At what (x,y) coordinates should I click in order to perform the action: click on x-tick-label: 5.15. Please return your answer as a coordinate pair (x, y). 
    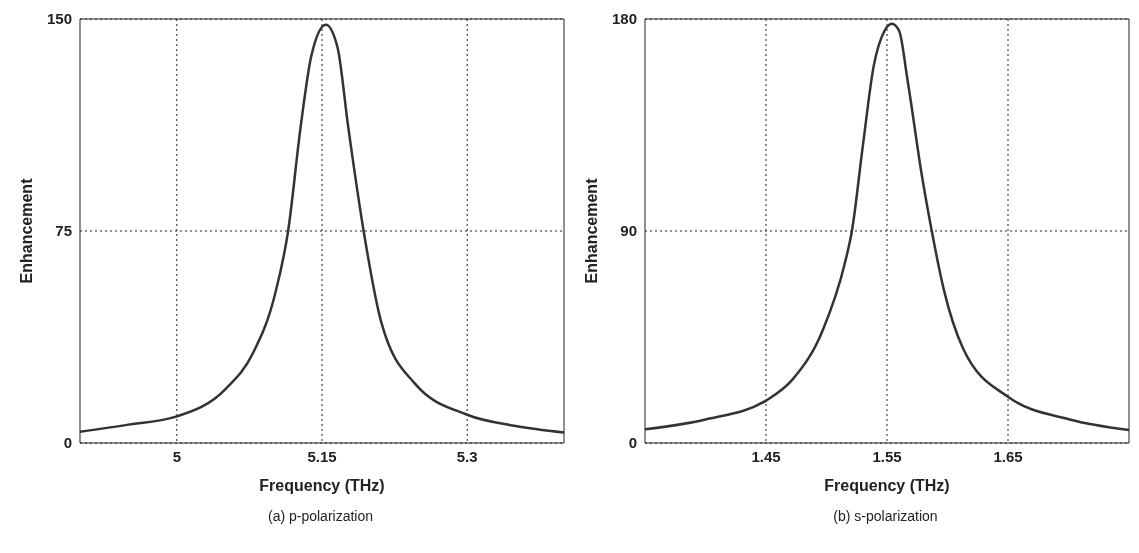
    Looking at the image, I should click on (322, 456).